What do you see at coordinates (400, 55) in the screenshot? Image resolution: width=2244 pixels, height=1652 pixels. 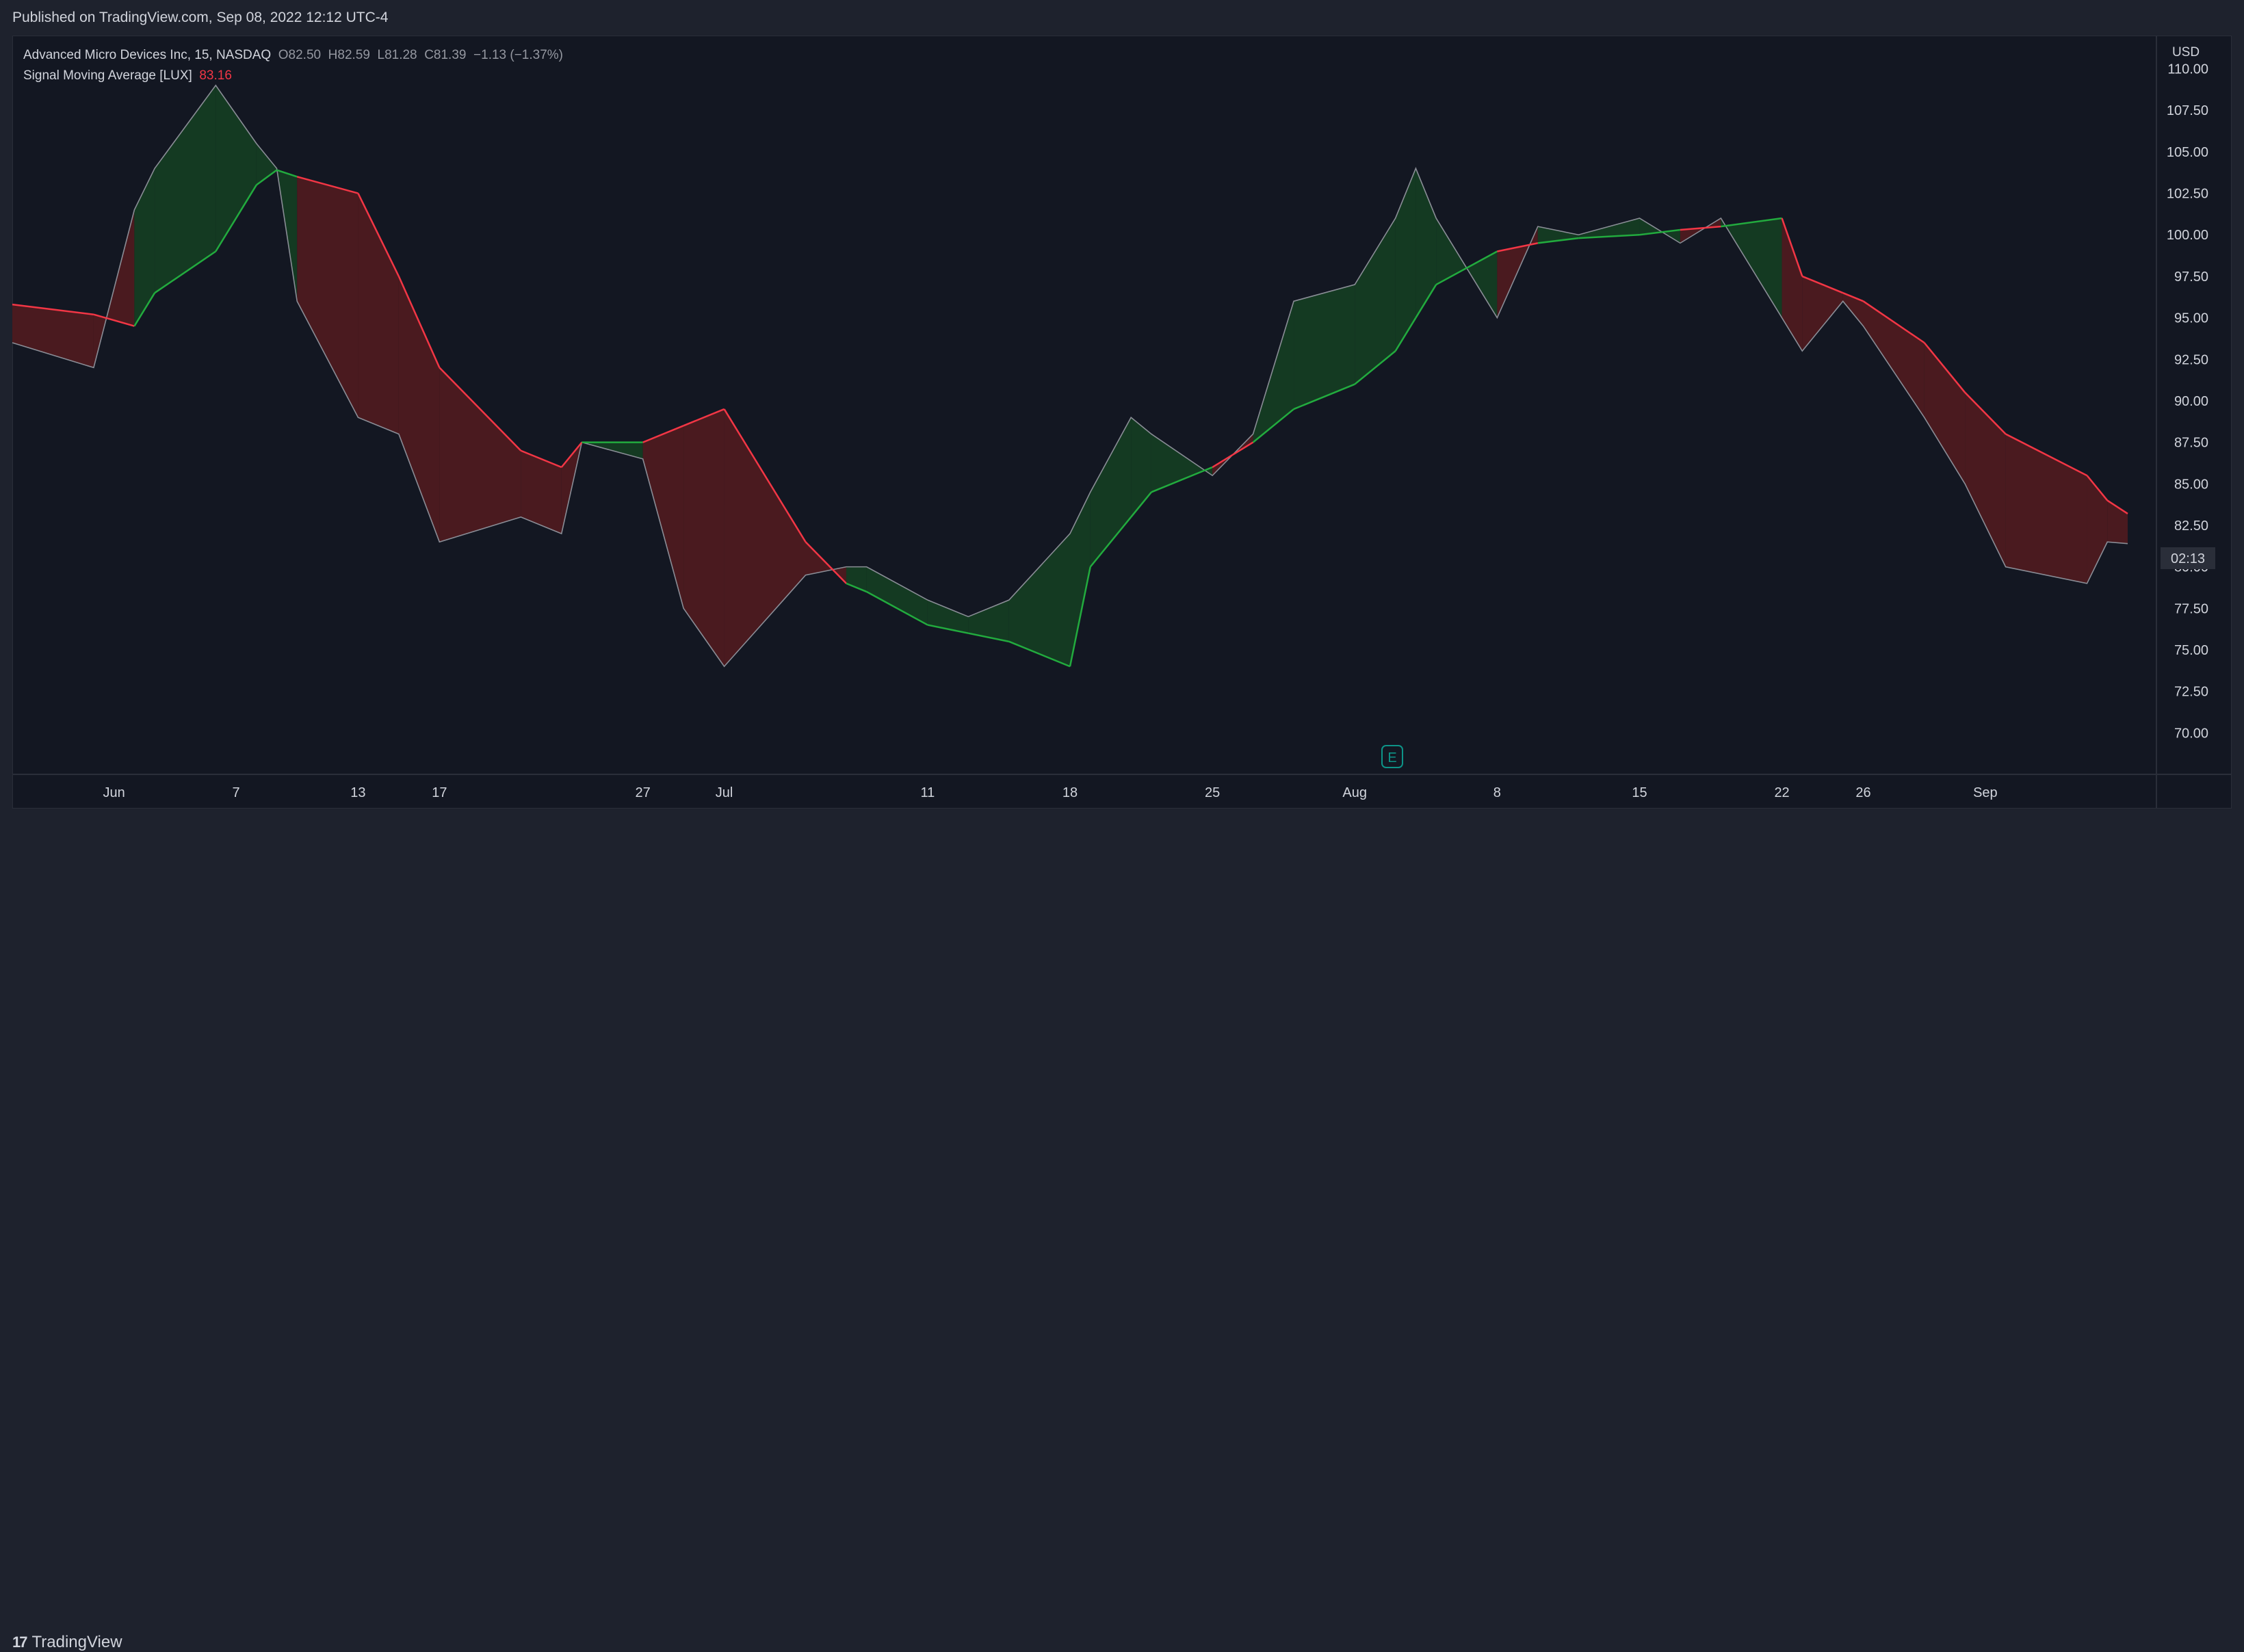 I see `low-value: 81.28` at bounding box center [400, 55].